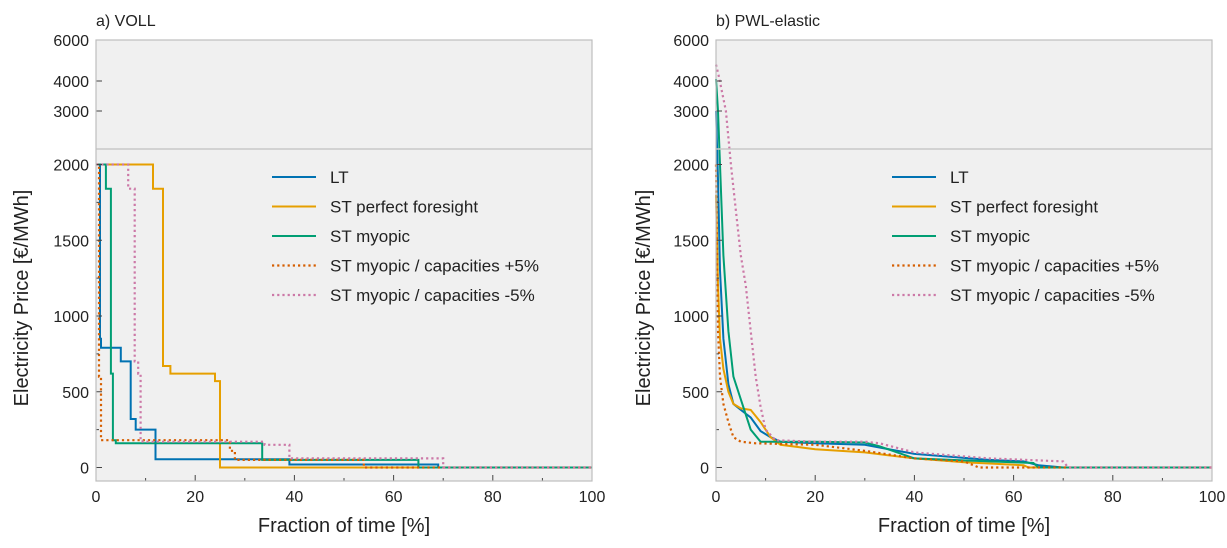 Image resolution: width=1227 pixels, height=548 pixels. Describe the element at coordinates (1113, 497) in the screenshot. I see `x-tick-label-80-b: 80` at that location.